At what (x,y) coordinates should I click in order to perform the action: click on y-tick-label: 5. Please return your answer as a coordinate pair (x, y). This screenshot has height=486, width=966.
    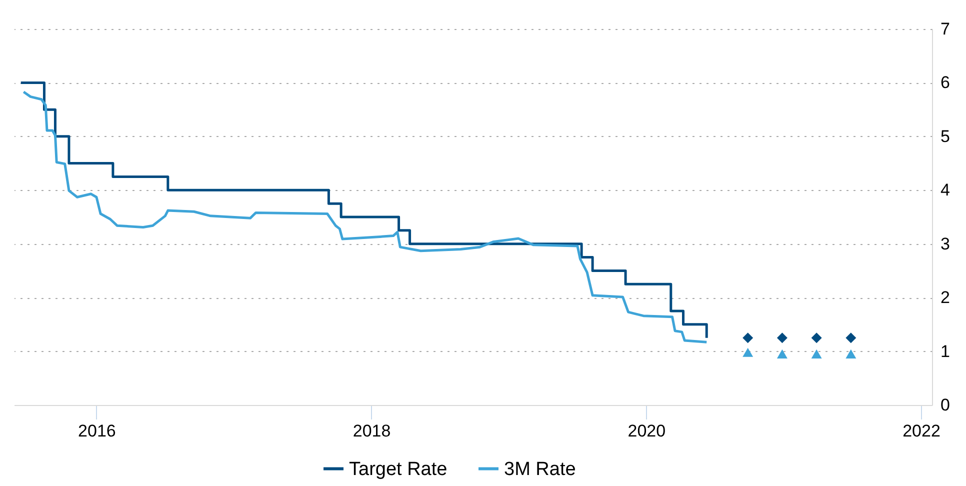
    Looking at the image, I should click on (945, 136).